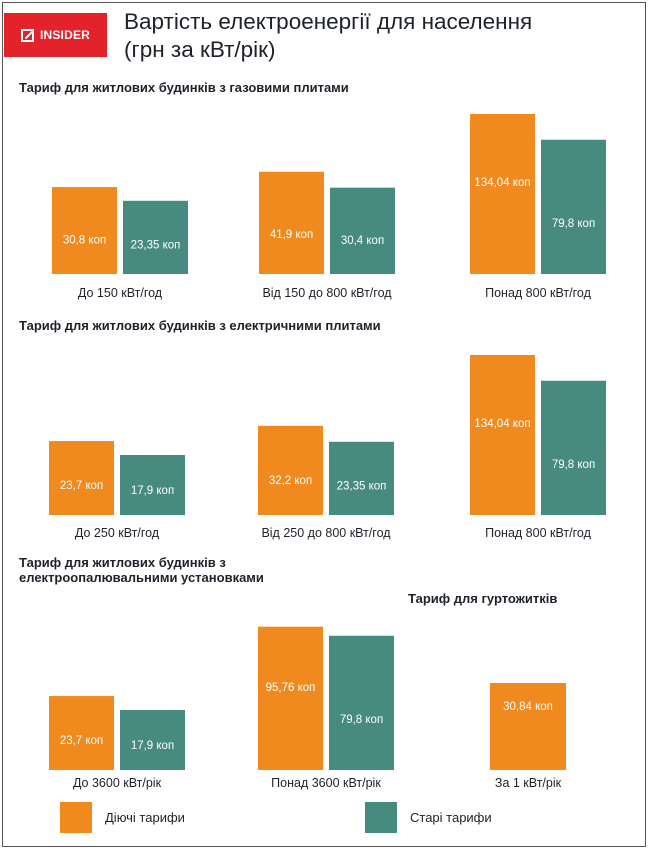 The width and height of the screenshot is (650, 851). What do you see at coordinates (291, 688) in the screenshot?
I see `bar-value-label-2-1-0: 95,76 коп` at bounding box center [291, 688].